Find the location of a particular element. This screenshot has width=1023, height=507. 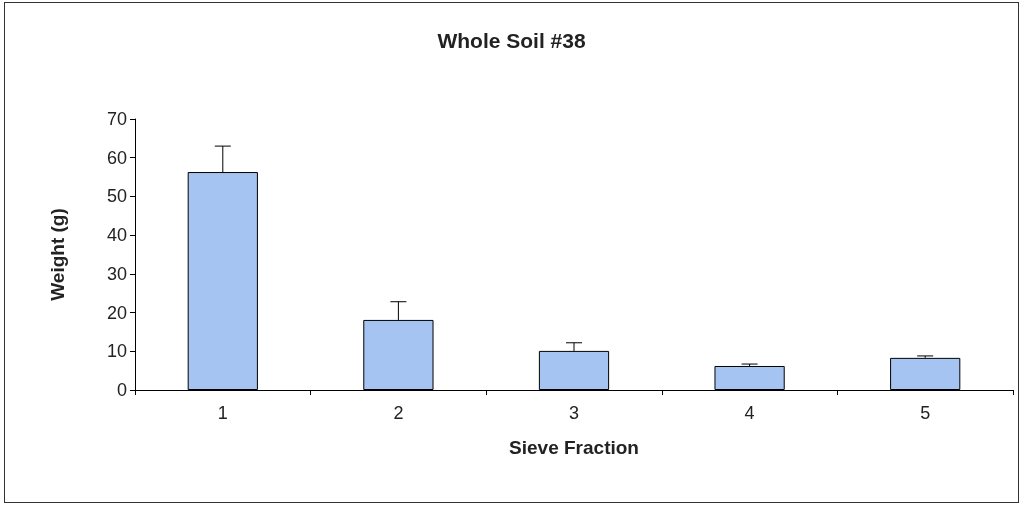

y-tick-label: 40 is located at coordinates (116, 235).